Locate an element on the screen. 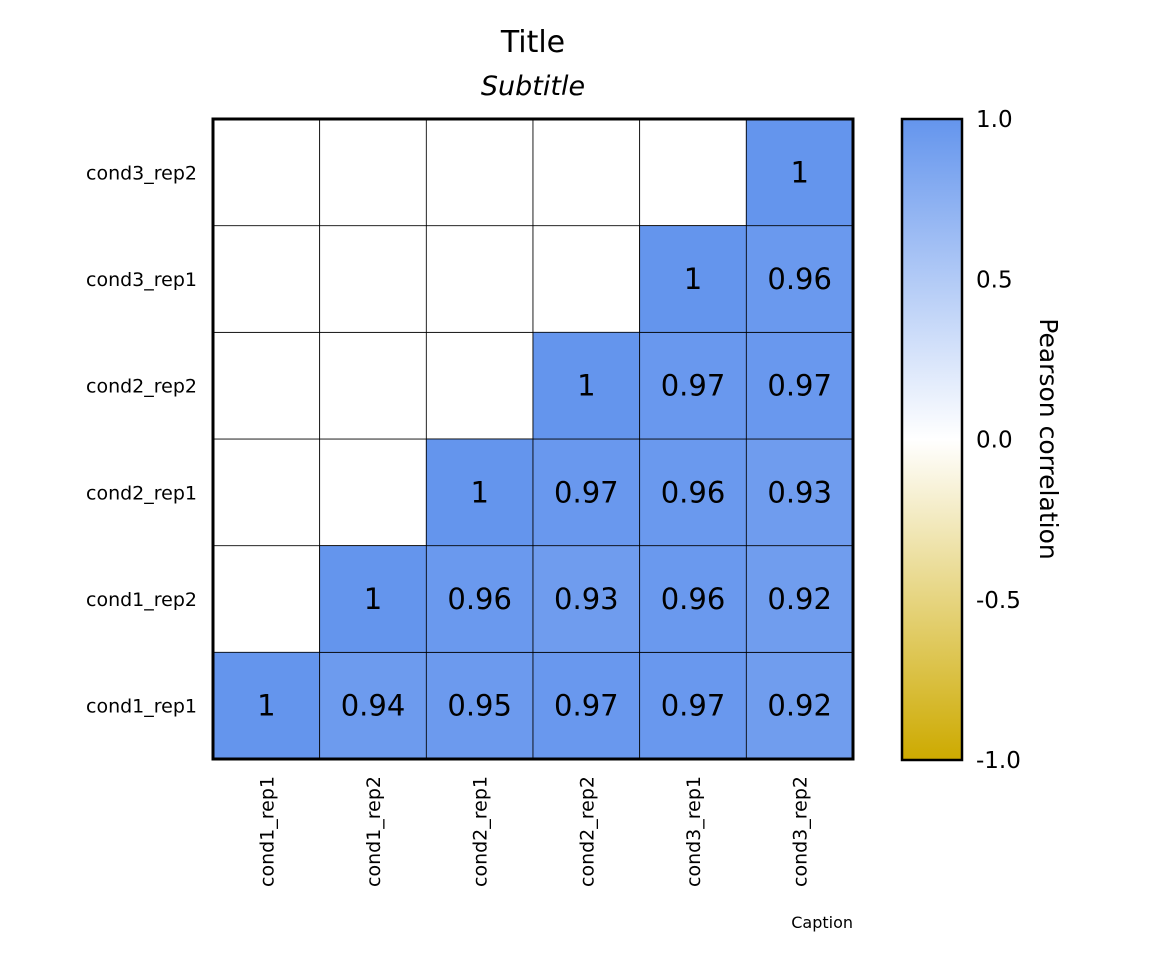 This screenshot has height=960, width=1152. heatmap-cell-label: 0.95 is located at coordinates (479, 706).